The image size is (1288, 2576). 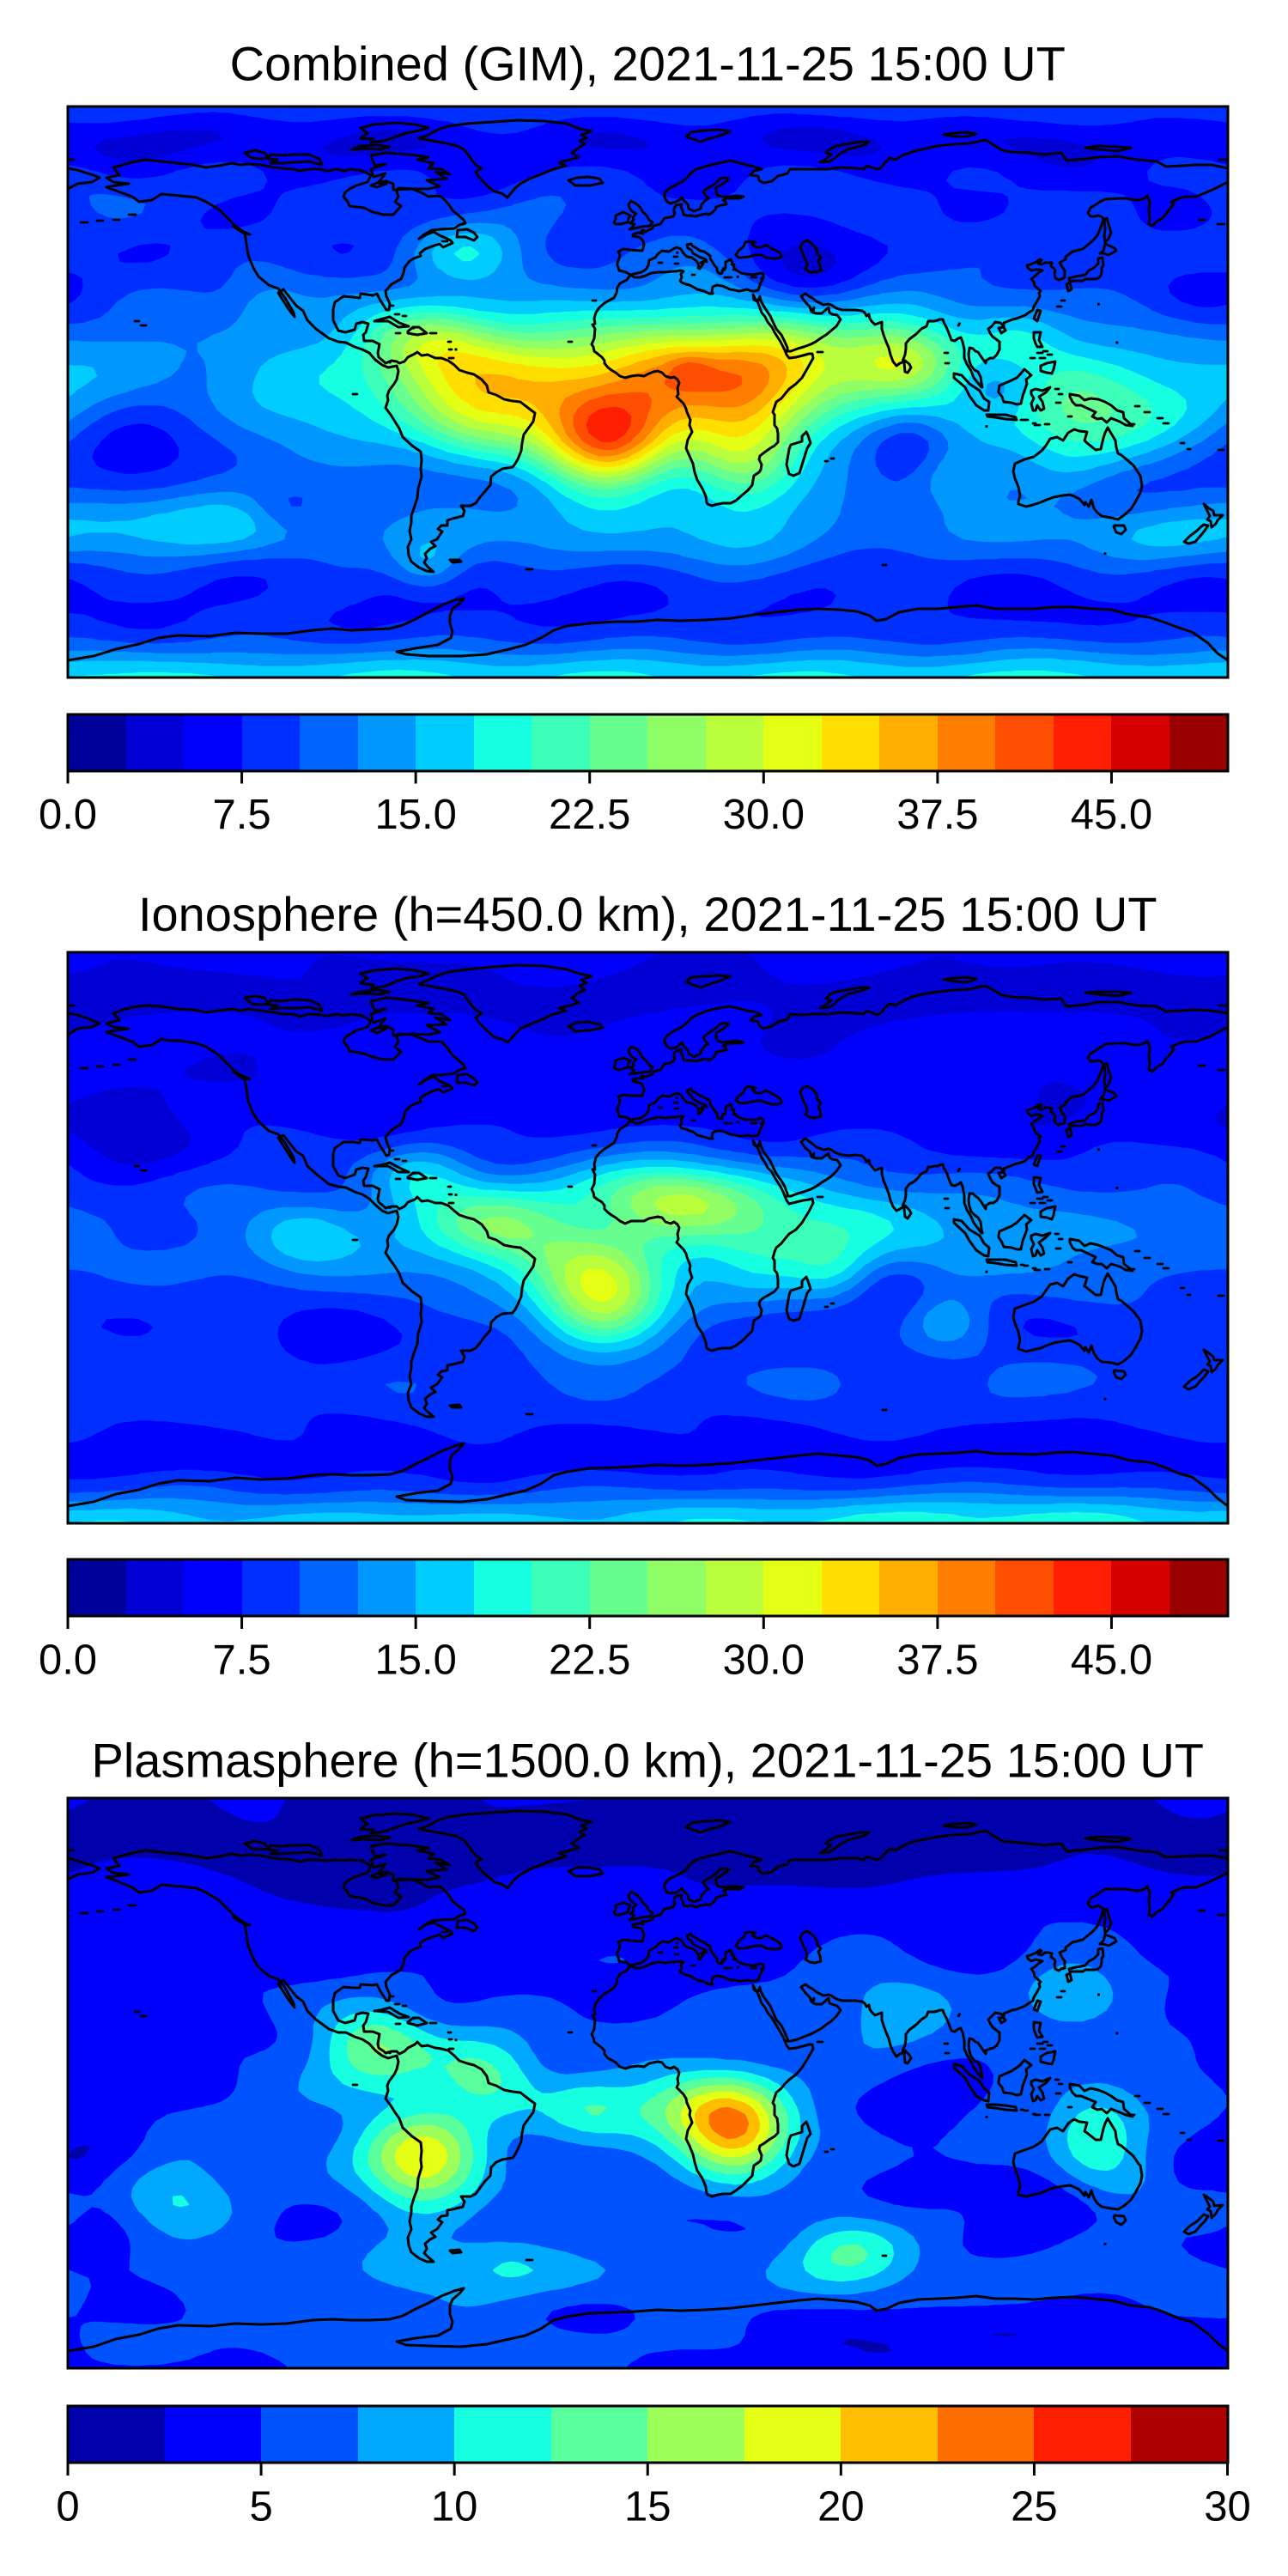 I want to click on svg-text: 30, so click(x=1228, y=2507).